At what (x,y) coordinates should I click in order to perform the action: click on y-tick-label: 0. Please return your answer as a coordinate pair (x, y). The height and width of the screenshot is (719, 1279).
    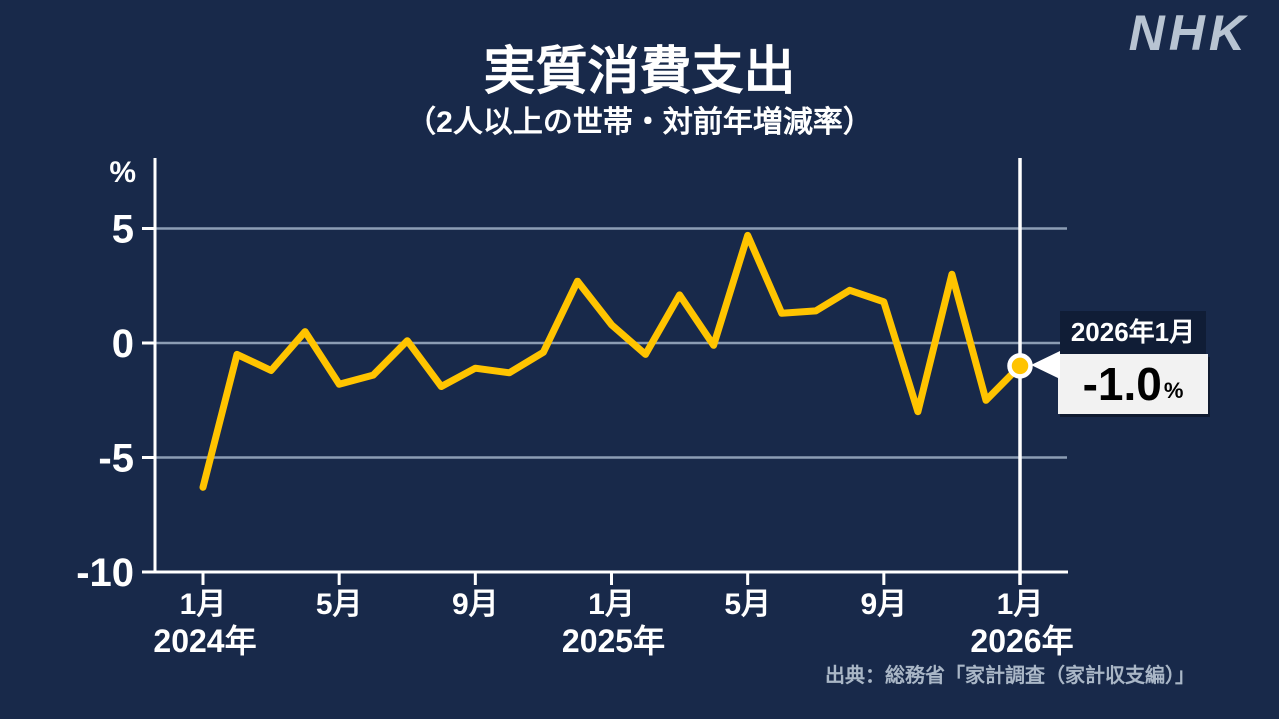
    Looking at the image, I should click on (123, 344).